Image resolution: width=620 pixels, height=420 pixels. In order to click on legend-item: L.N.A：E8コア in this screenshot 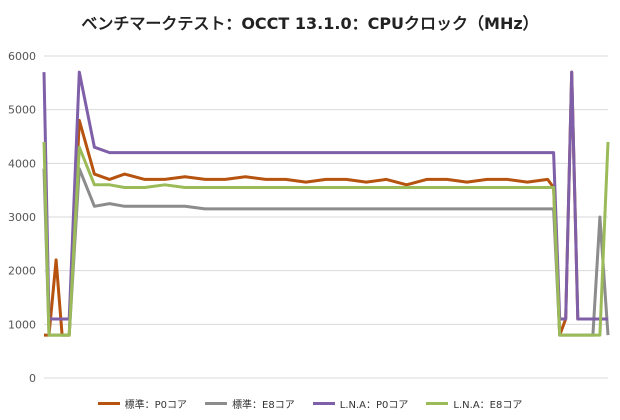, I will do `click(474, 403)`.